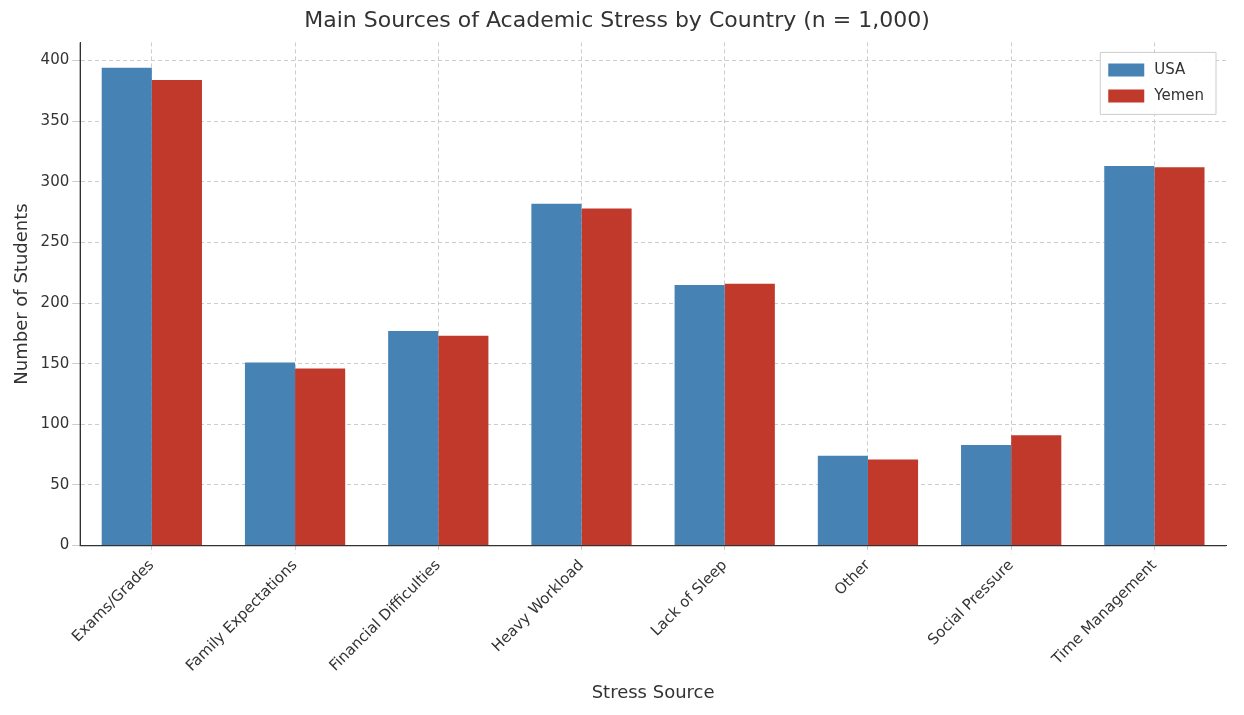 This screenshot has height=715, width=1244. Describe the element at coordinates (55, 423) in the screenshot. I see `y-tick-label: 100` at that location.